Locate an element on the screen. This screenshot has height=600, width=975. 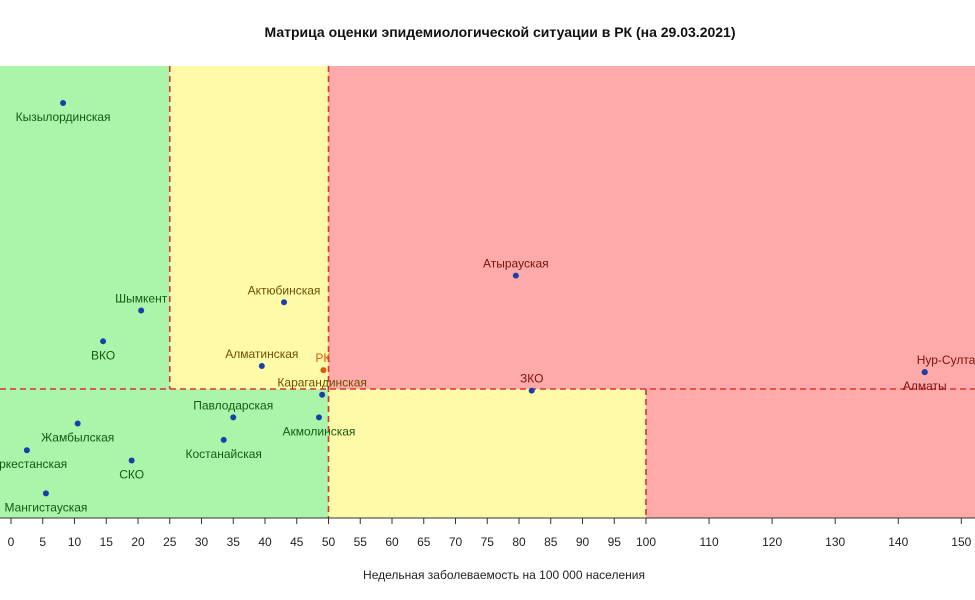
x-tick-label: 85 is located at coordinates (551, 542).